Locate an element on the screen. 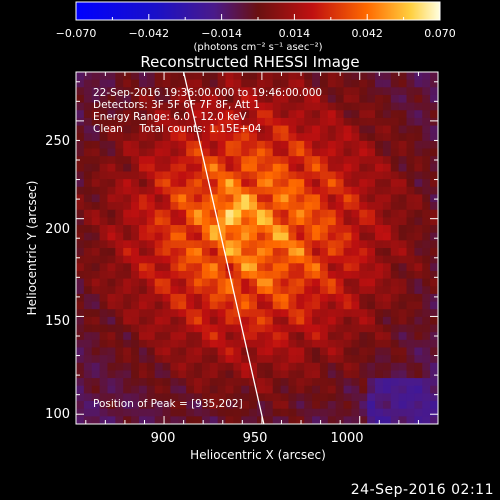 This screenshot has height=500, width=500. colorbar-unit-label: (photons cm⁻² s⁻¹ asec⁻²) is located at coordinates (257, 47).